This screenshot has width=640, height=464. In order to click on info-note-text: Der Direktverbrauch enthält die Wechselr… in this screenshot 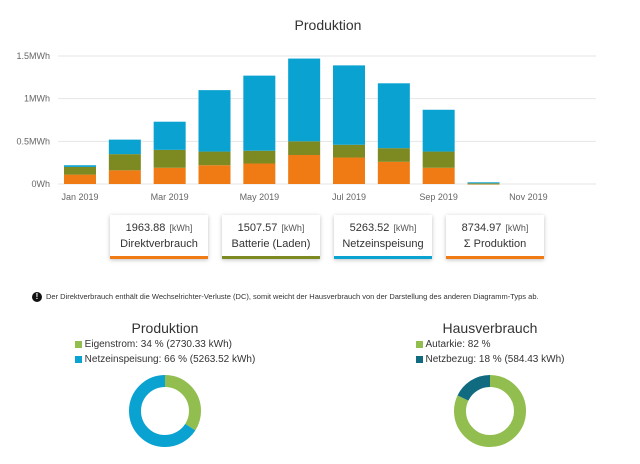, I will do `click(292, 296)`.